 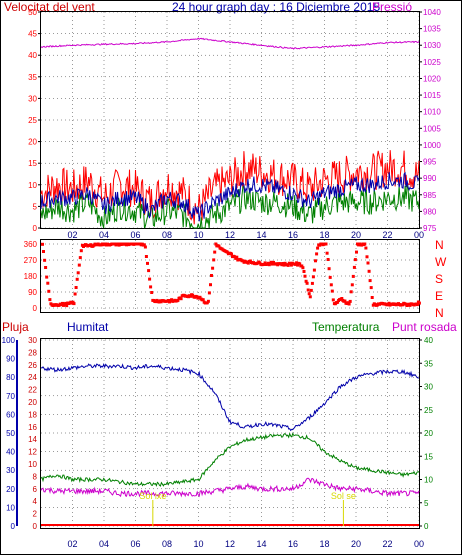 What do you see at coordinates (324, 544) in the screenshot?
I see `climate-x-tick-label: 18` at bounding box center [324, 544].